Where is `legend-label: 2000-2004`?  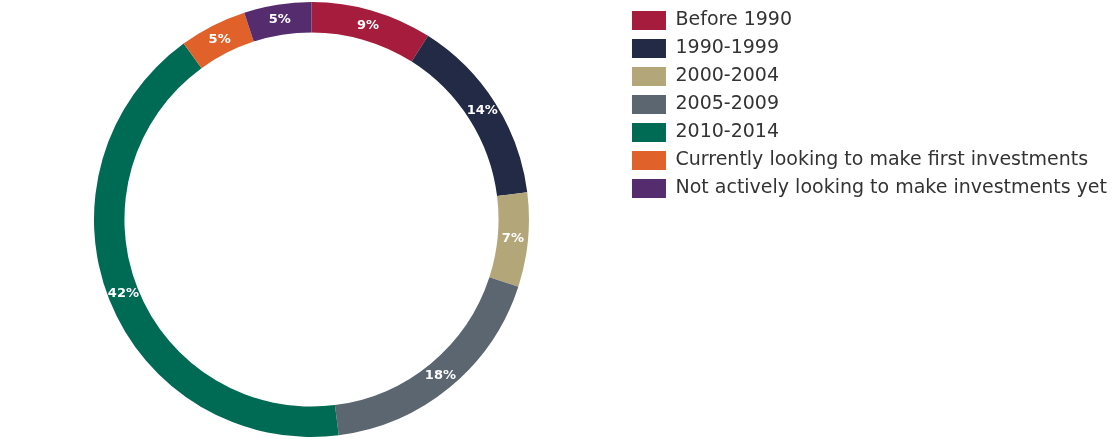 legend-label: 2000-2004 is located at coordinates (727, 74).